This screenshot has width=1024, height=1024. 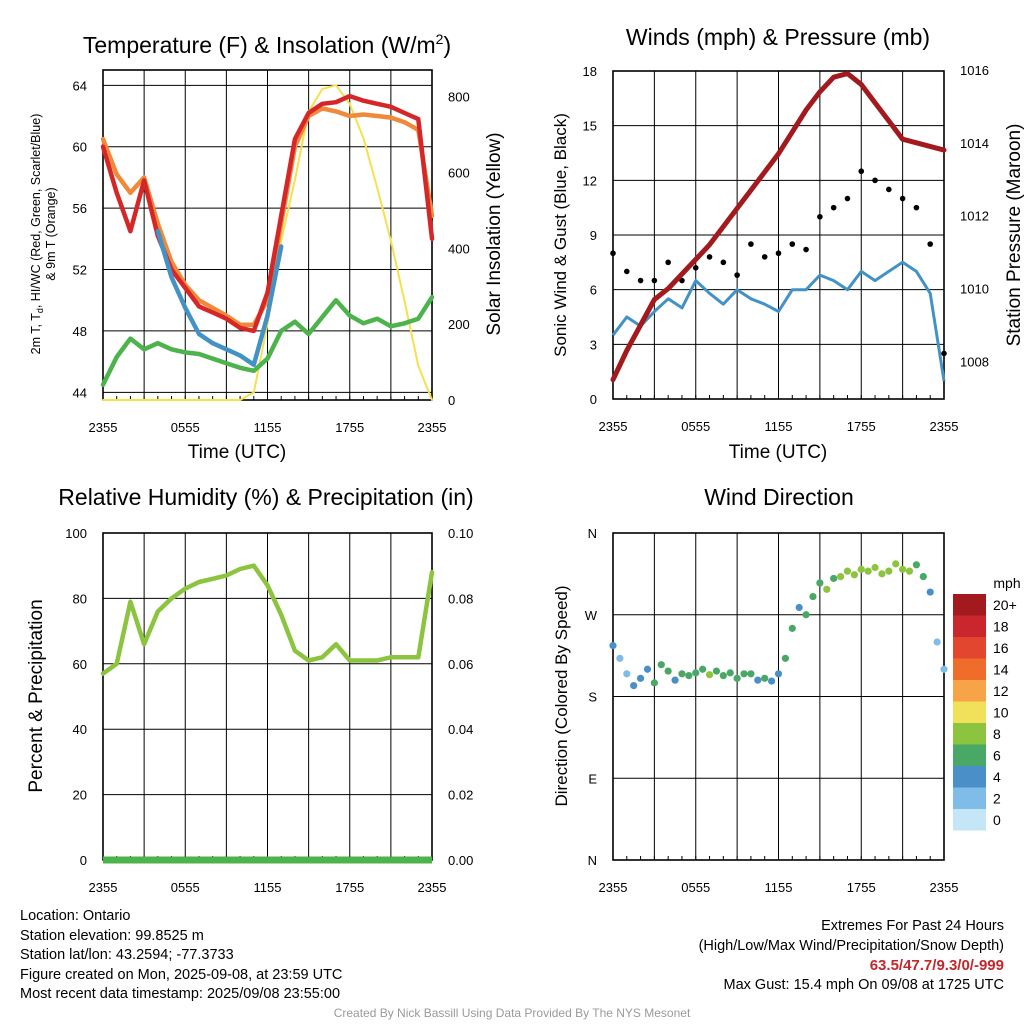 I want to click on y-tick-label: 0, so click(x=83, y=860).